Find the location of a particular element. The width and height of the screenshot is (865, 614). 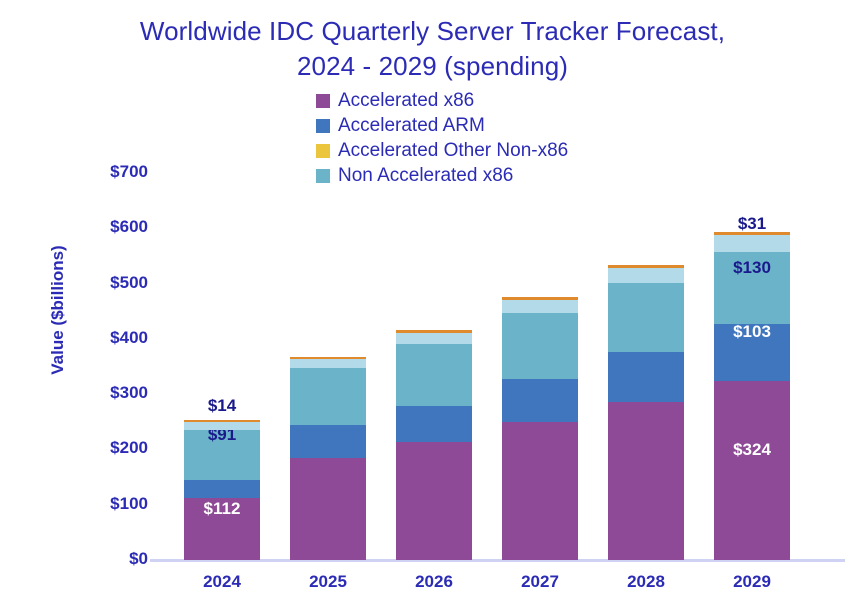

y-axis-tick-label: $500 is located at coordinates (129, 282).